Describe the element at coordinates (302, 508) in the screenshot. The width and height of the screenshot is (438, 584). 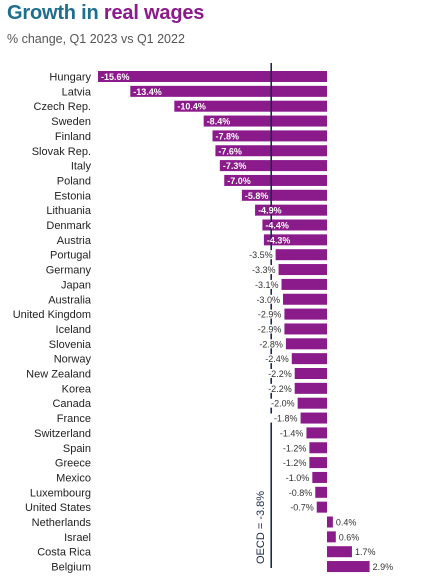
I see `value-label: -0.7%` at that location.